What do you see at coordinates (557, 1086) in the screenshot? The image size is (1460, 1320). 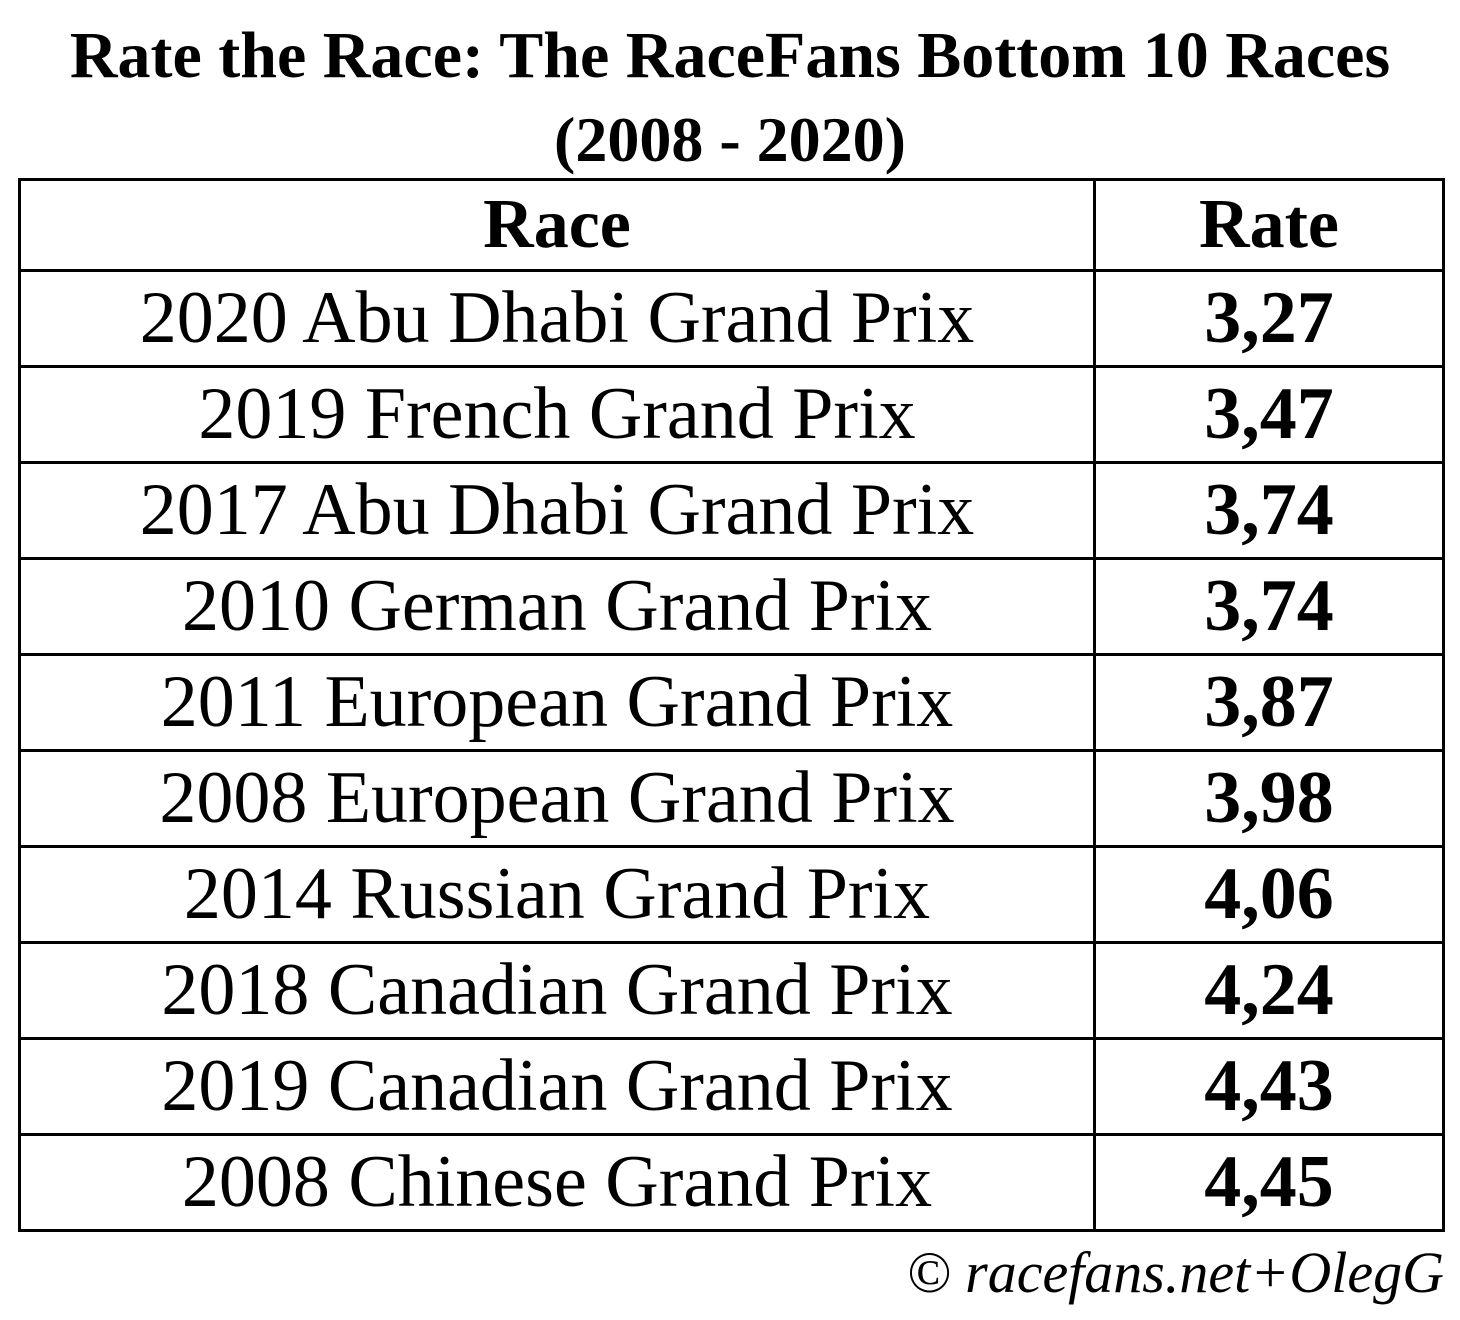 I see `race-name: 2019 Canadian Grand Prix` at bounding box center [557, 1086].